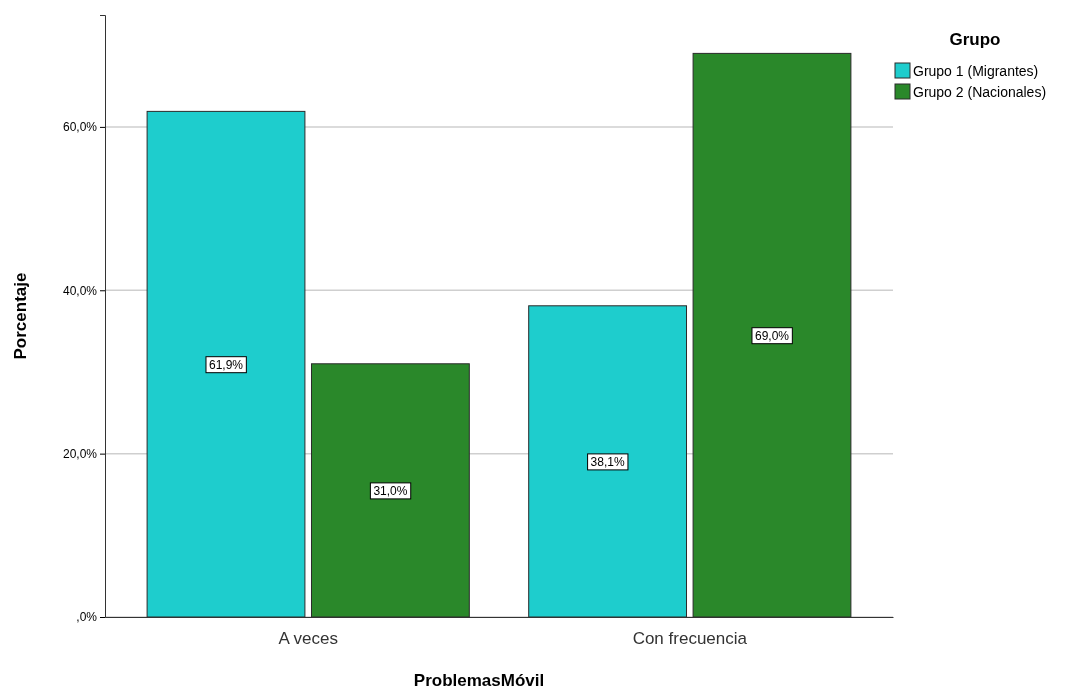  Describe the element at coordinates (690, 638) in the screenshot. I see `x-tick-label: Con frecuencia` at that location.